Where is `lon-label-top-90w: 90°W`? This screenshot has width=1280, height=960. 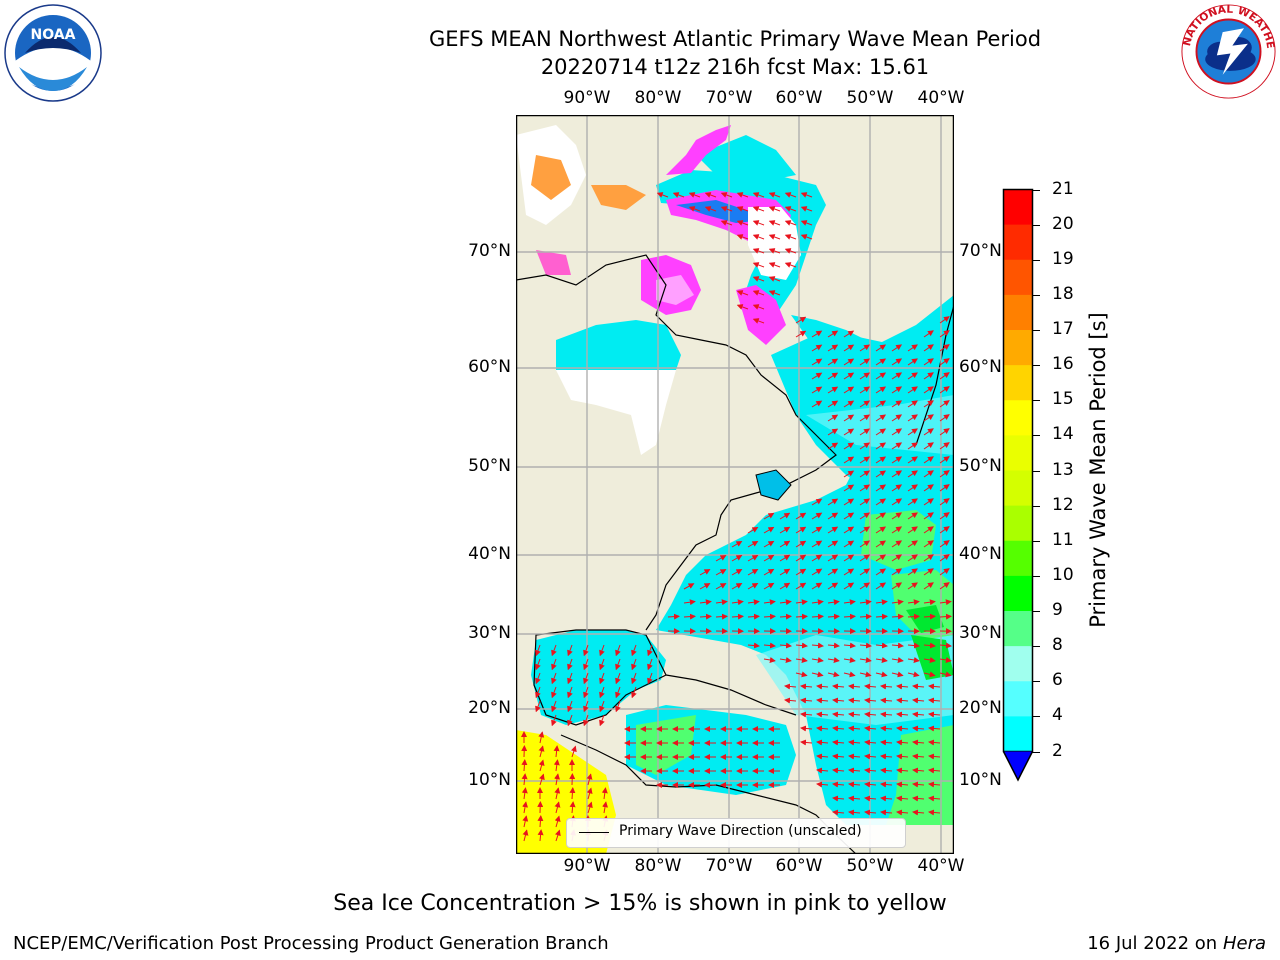
lon-label-top-90w: 90°W is located at coordinates (587, 98).